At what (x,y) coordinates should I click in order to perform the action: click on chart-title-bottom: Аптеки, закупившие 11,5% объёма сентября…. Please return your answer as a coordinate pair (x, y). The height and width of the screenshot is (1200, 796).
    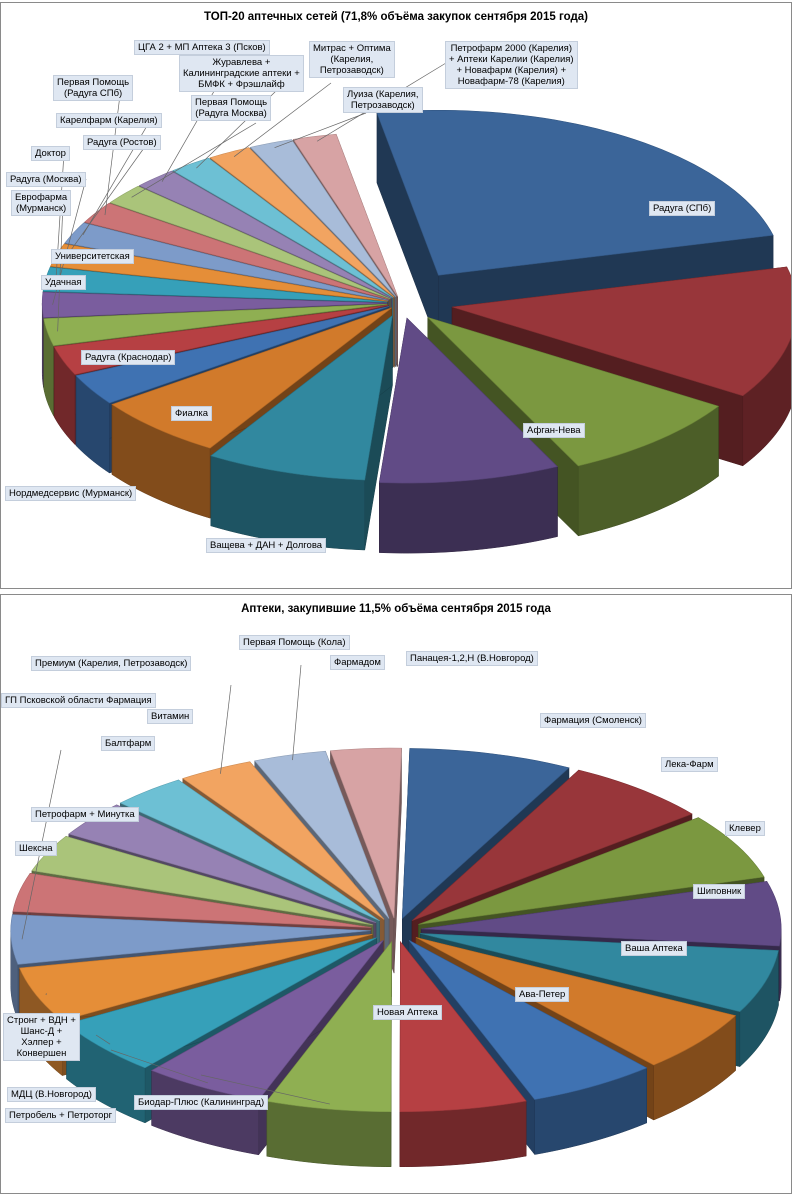
    Looking at the image, I should click on (396, 609).